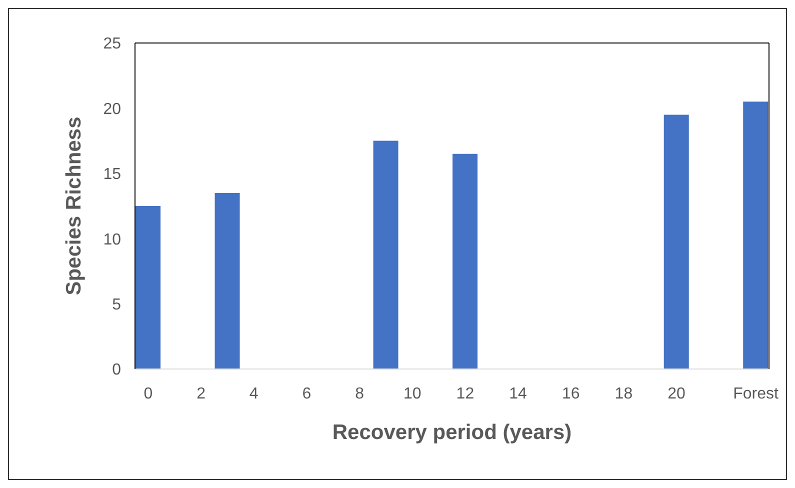 Image resolution: width=795 pixels, height=488 pixels. Describe the element at coordinates (518, 393) in the screenshot. I see `x-tick-label: 14` at that location.